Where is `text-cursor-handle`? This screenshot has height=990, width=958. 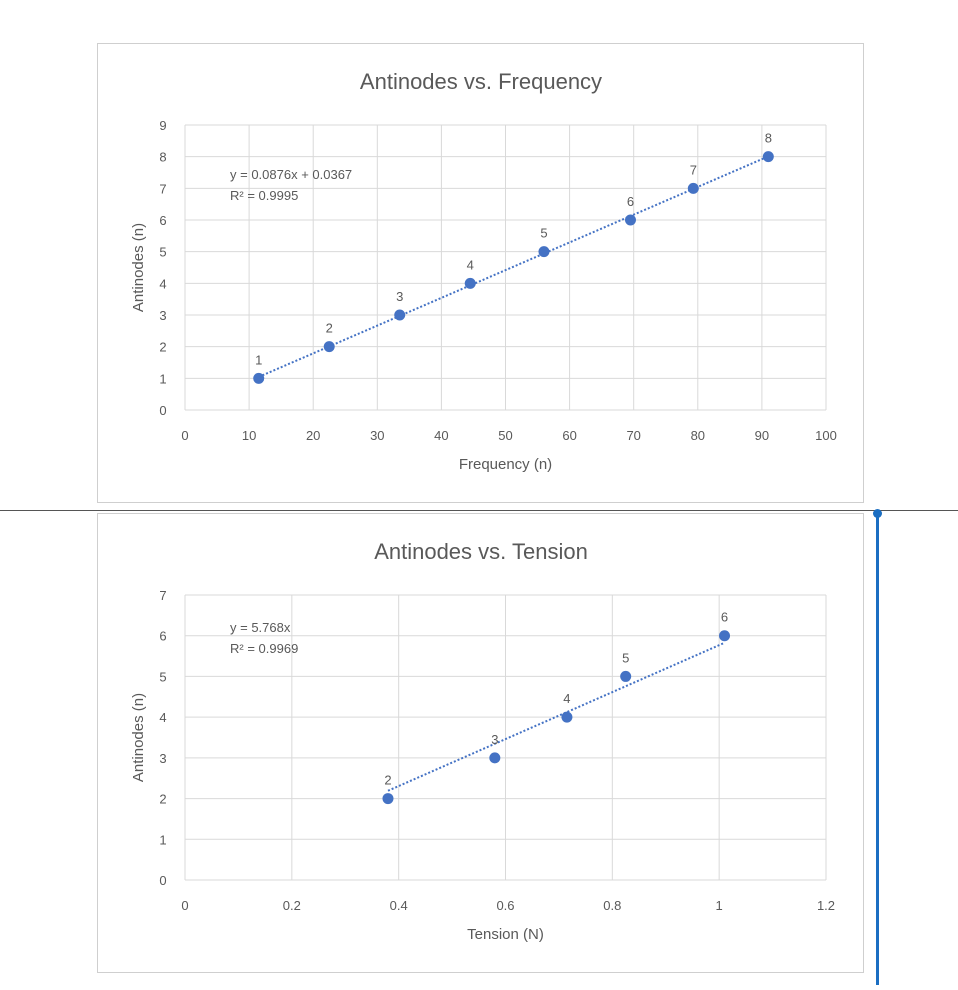 text-cursor-handle is located at coordinates (877, 513).